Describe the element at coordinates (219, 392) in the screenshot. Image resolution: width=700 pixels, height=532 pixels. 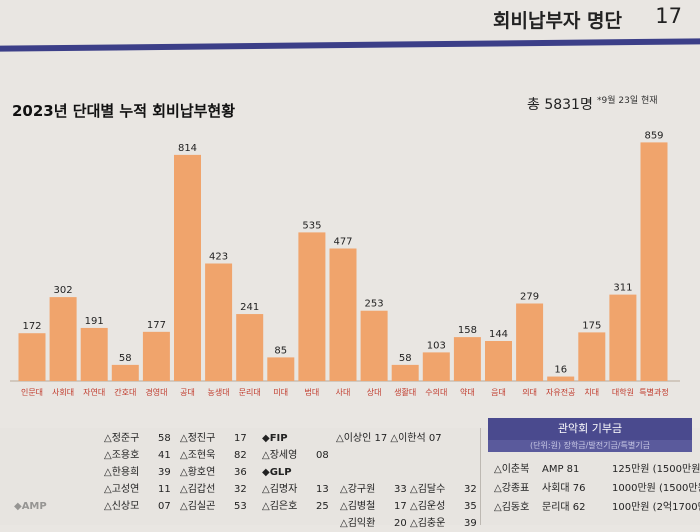
I see `category-label: 농생대` at that location.